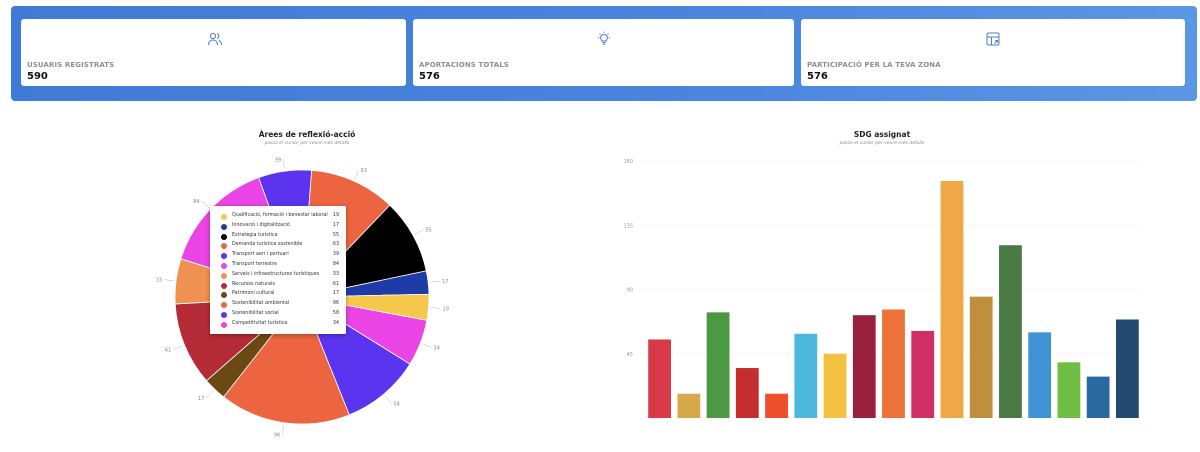  I want to click on pie-data-label: 84, so click(196, 202).